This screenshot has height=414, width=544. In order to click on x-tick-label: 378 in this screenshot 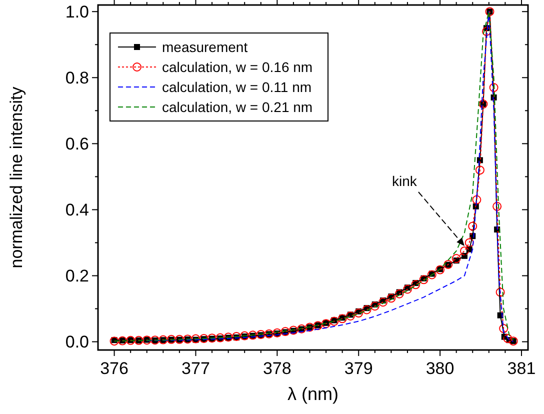, I will do `click(277, 368)`.